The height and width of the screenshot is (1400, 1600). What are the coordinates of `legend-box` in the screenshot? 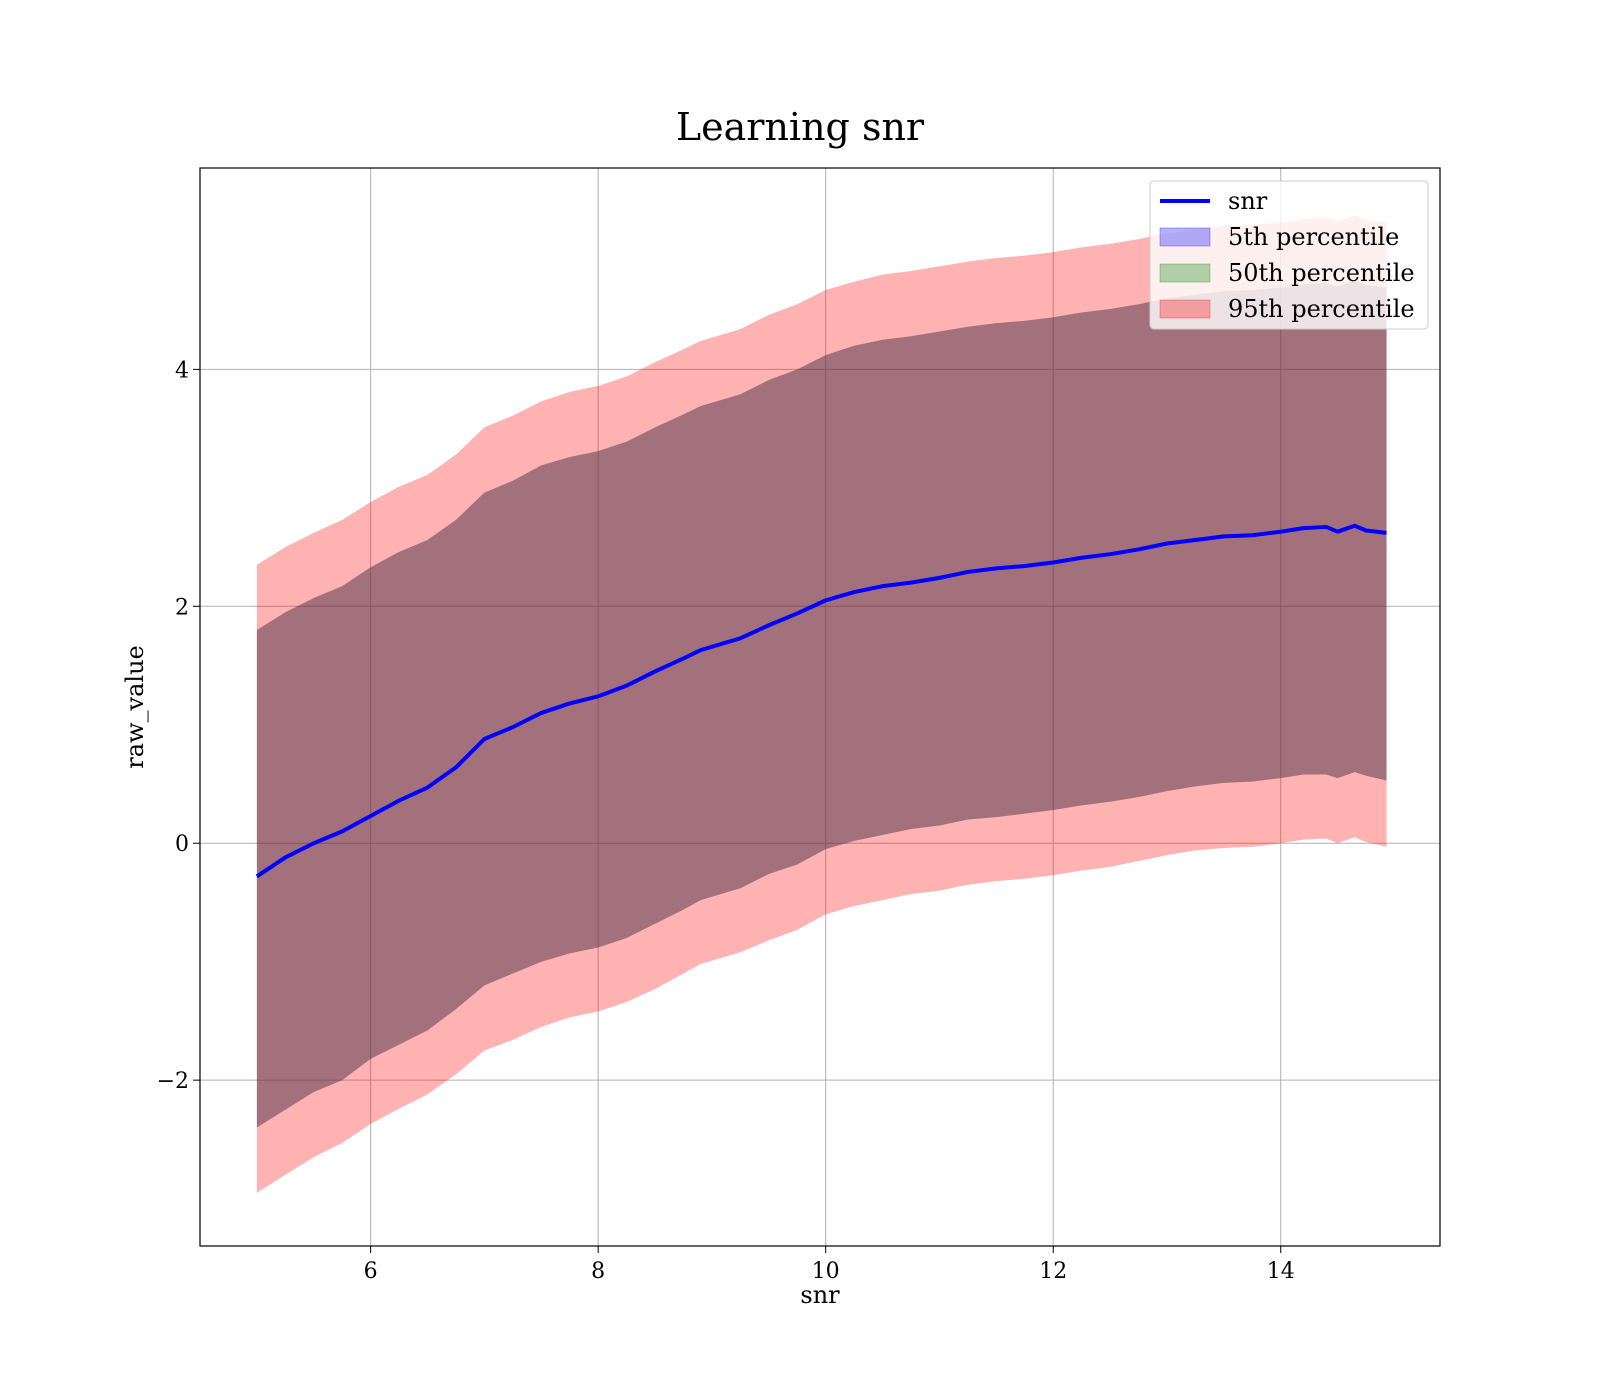 It's located at (1289, 255).